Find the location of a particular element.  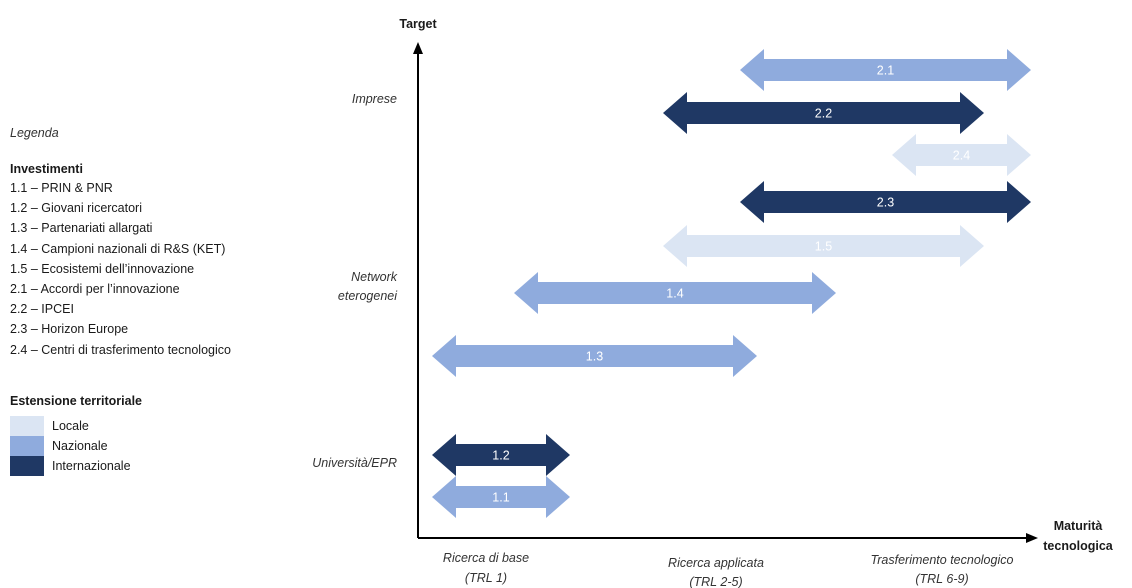

extension-label: Internazionale is located at coordinates (91, 465).